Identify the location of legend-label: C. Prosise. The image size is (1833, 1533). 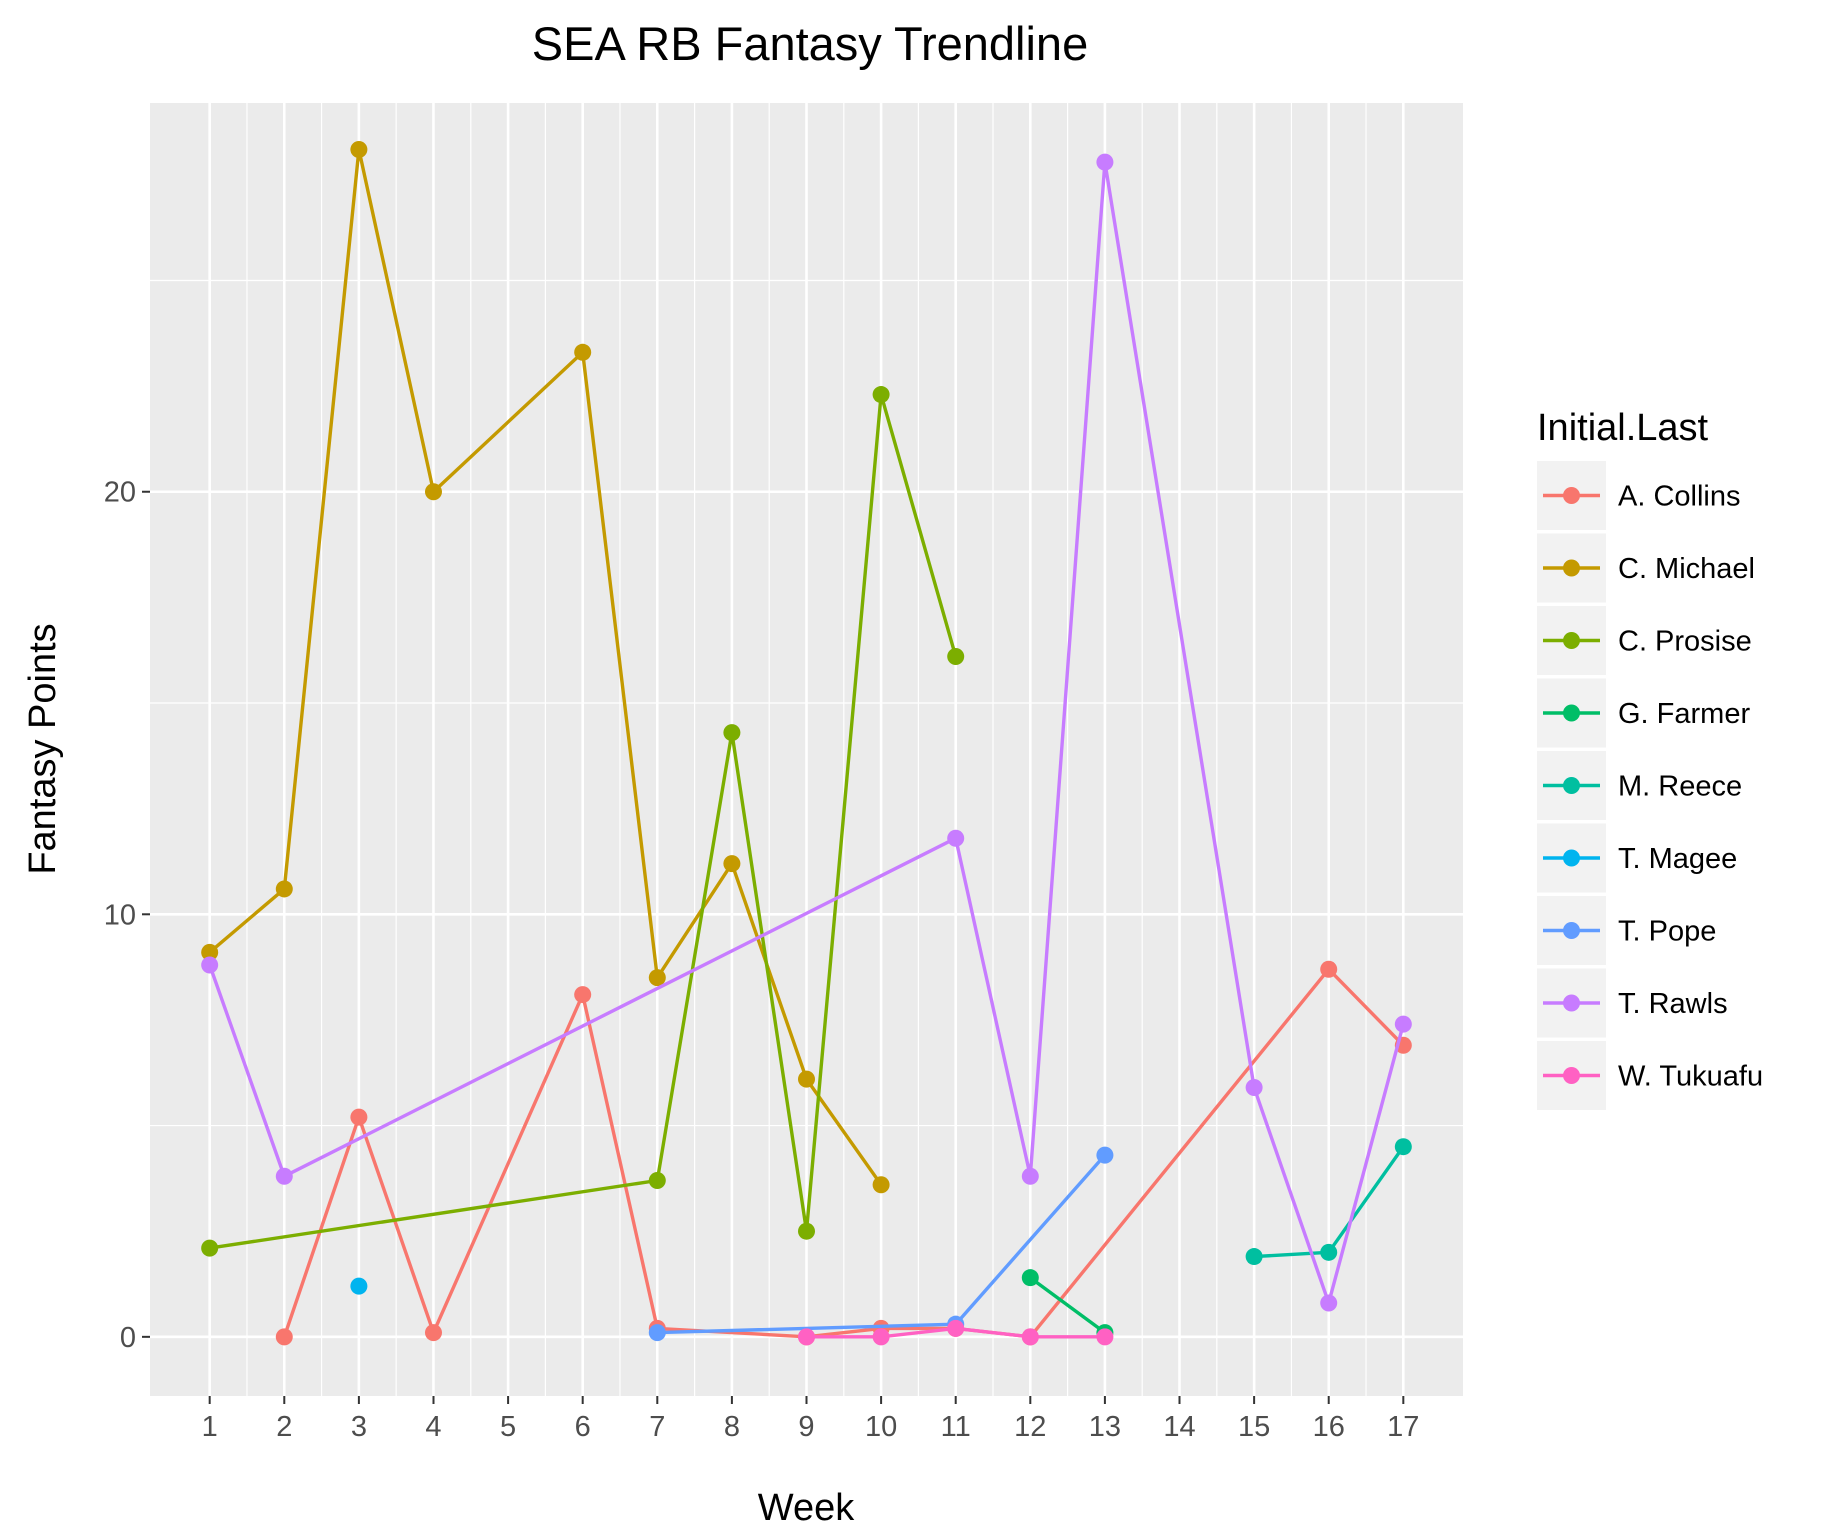
(1685, 642).